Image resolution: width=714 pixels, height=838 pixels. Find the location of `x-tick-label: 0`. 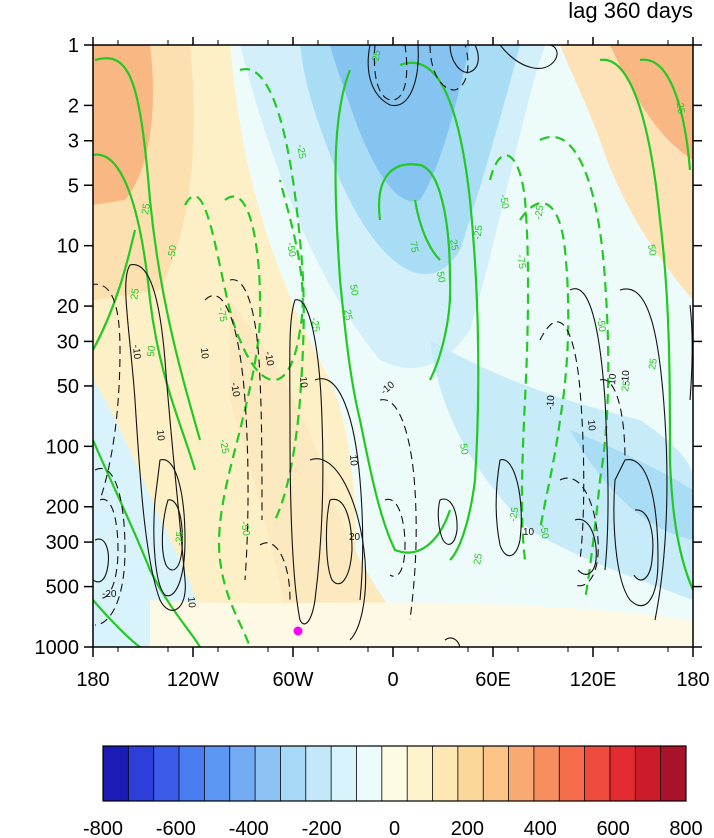

x-tick-label: 0 is located at coordinates (392, 680).